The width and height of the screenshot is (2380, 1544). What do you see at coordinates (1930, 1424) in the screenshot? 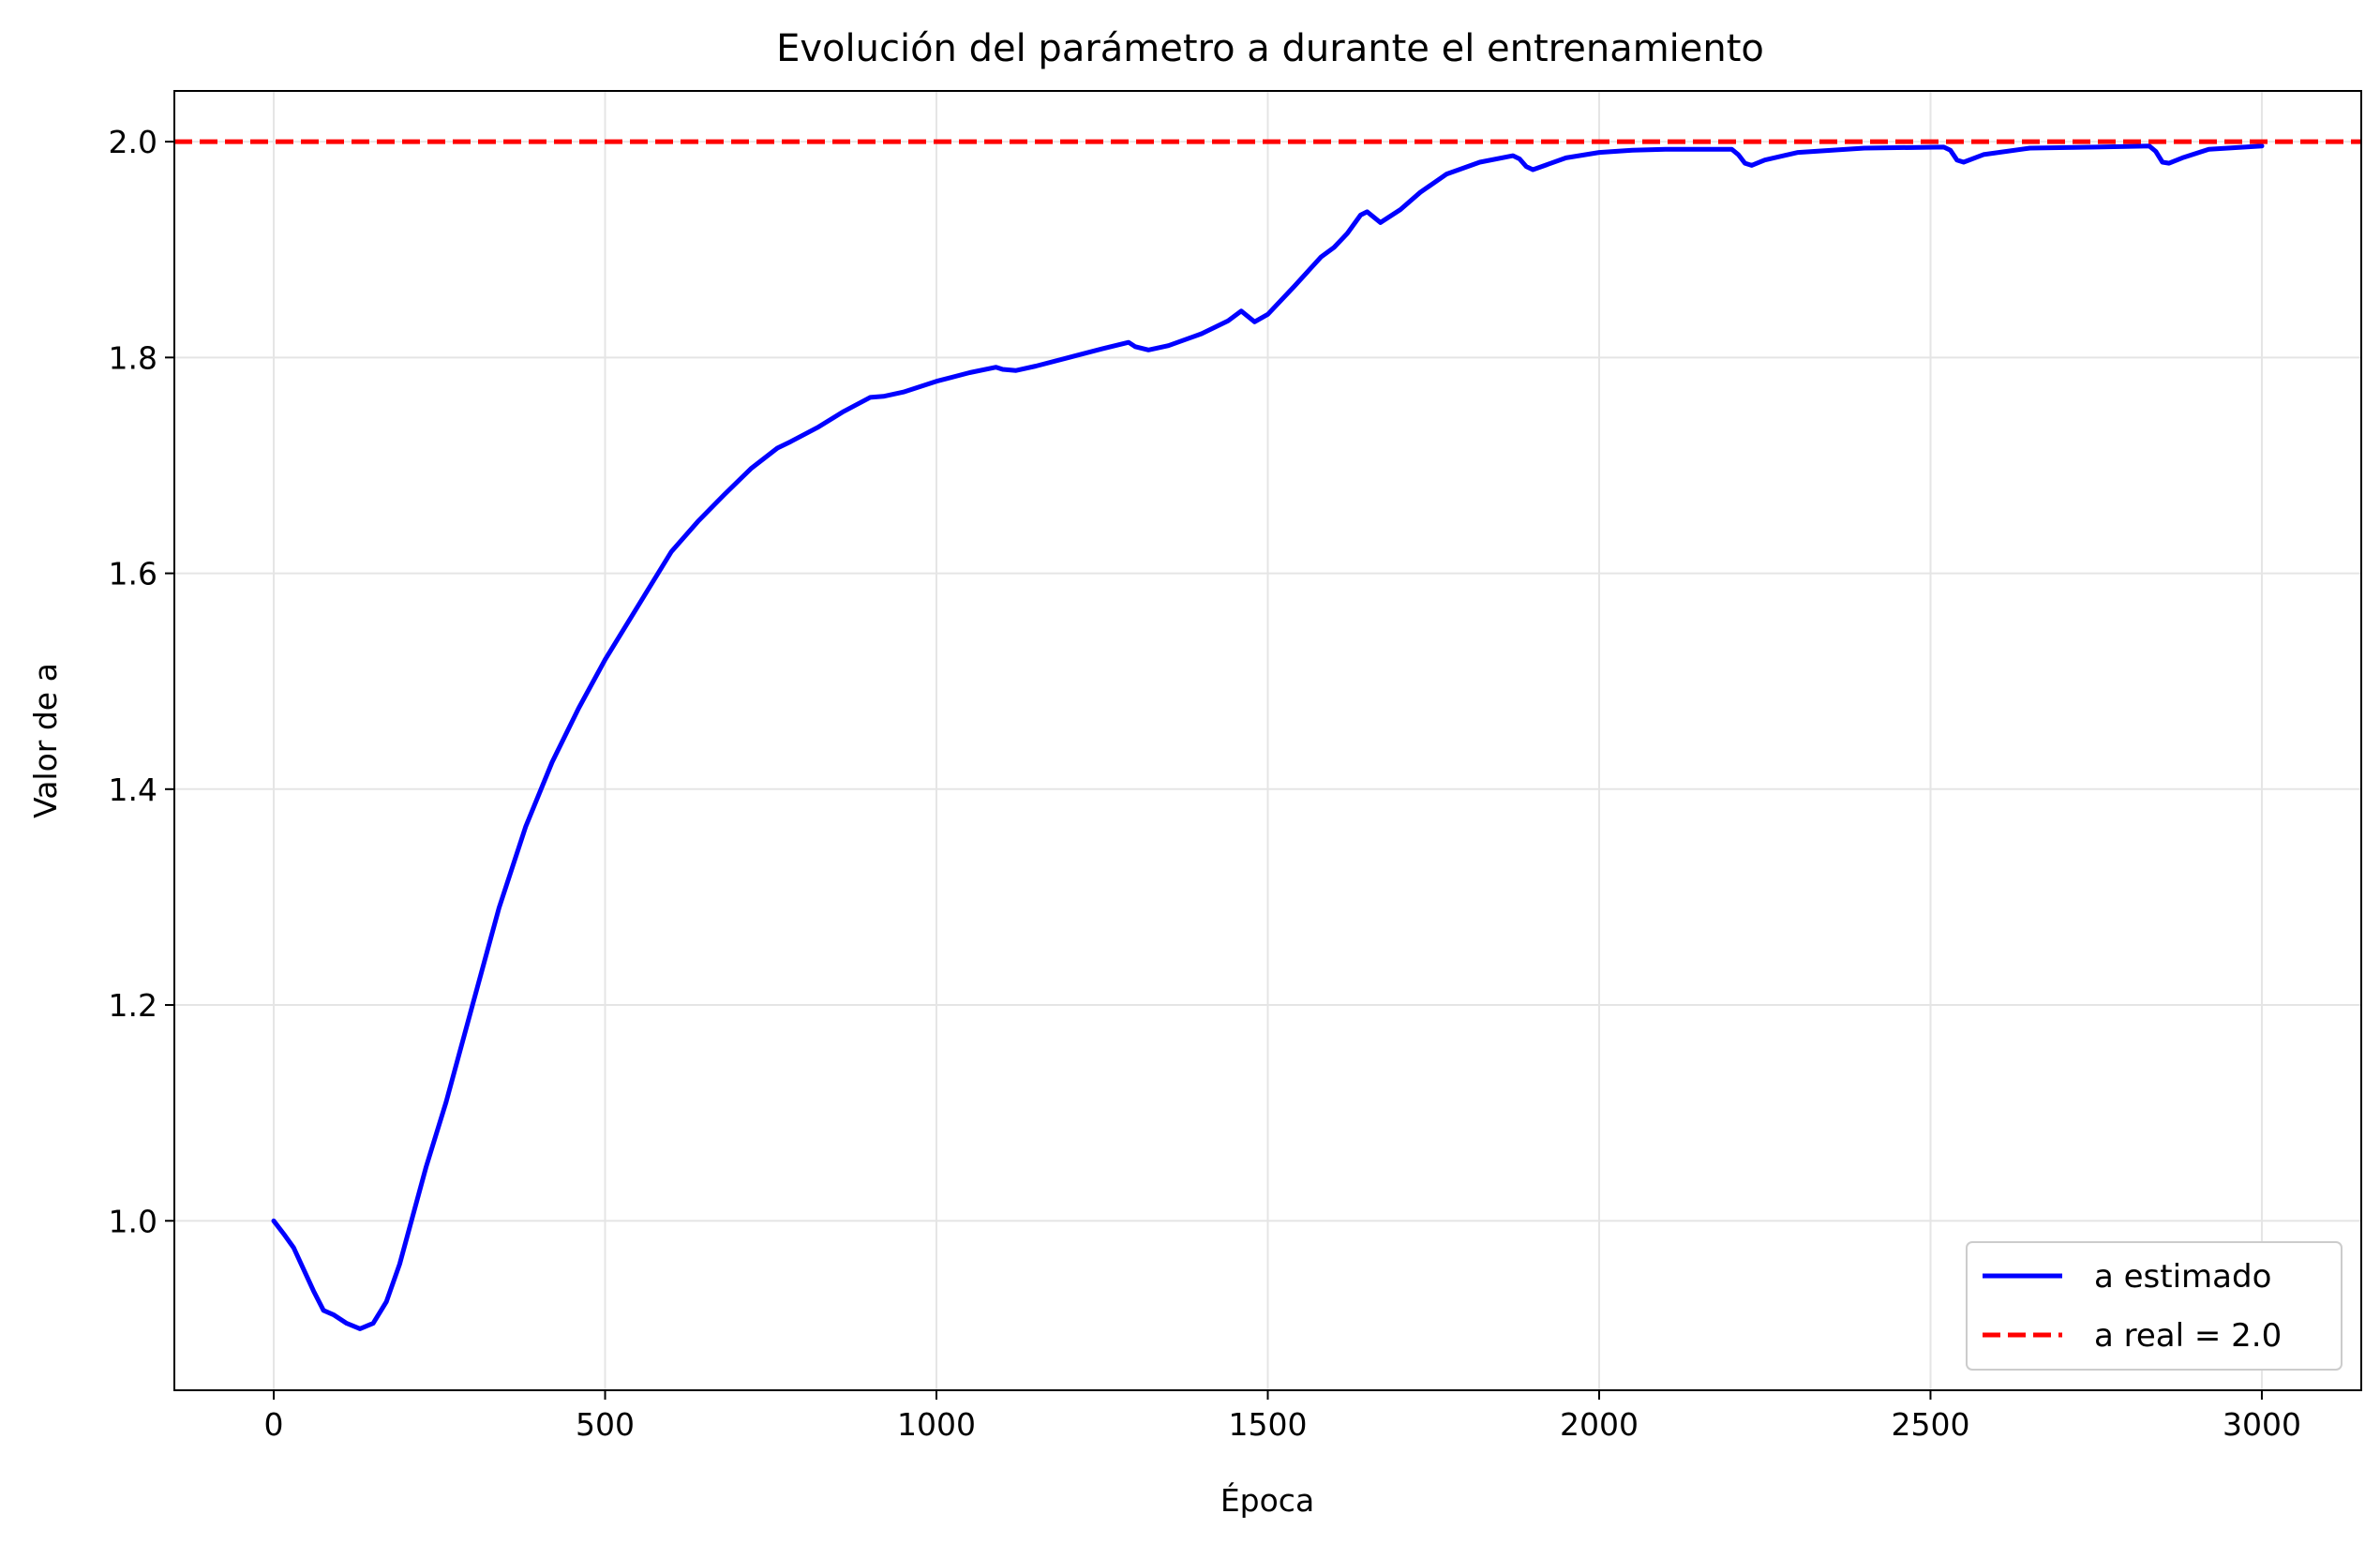
I see `x-tick-label: 2500` at bounding box center [1930, 1424].